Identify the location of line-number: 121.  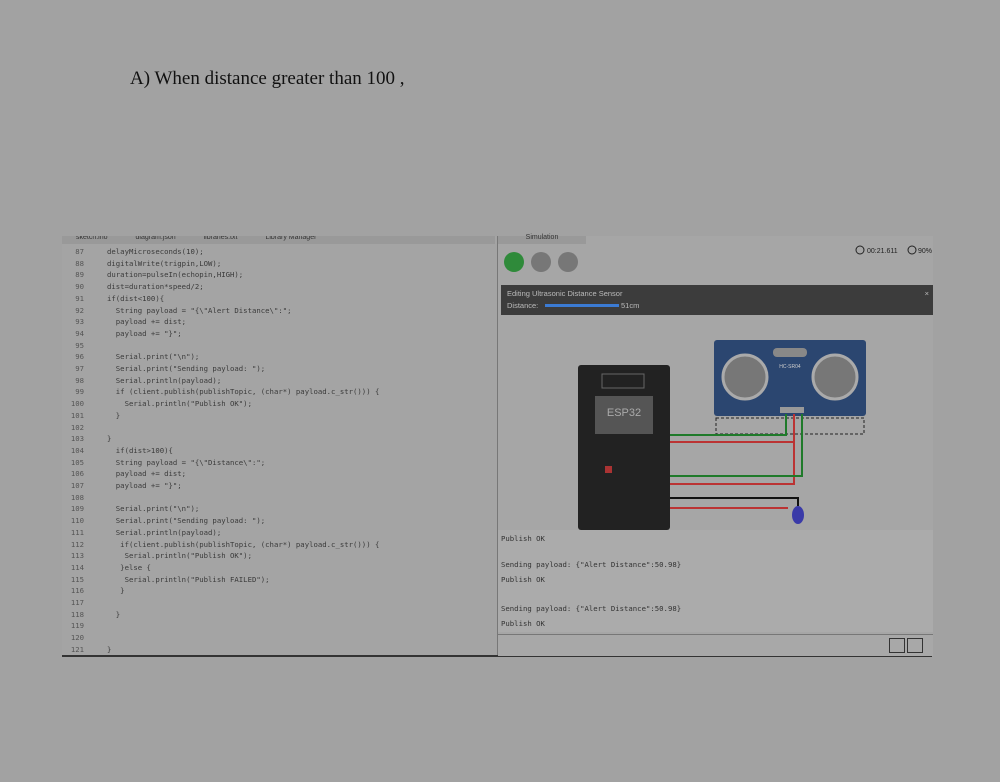
(77, 649).